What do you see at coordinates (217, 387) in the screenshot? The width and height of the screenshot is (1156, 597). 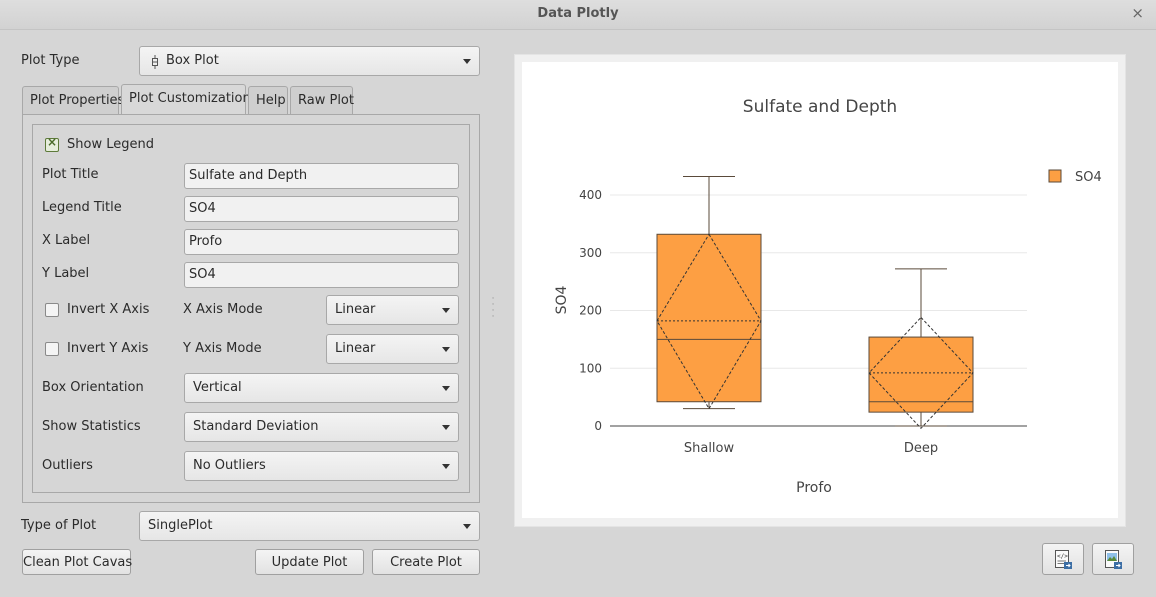 I see `box-orientation-value: Vertical` at bounding box center [217, 387].